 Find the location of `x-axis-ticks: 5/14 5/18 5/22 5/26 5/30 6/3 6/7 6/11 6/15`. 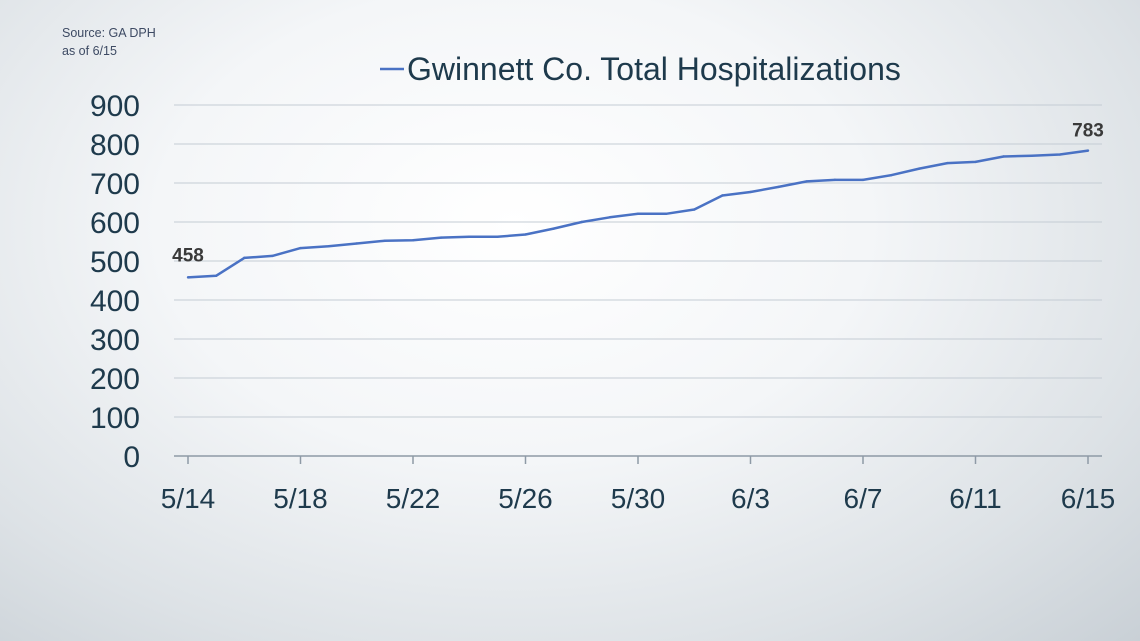

x-axis-ticks: 5/14 5/18 5/22 5/26 5/30 6/3 6/7 6/11 6/15 is located at coordinates (638, 485).